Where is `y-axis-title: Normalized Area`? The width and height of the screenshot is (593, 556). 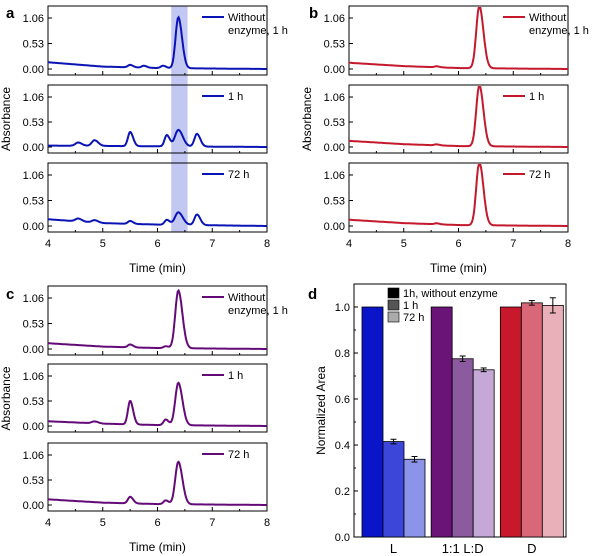
y-axis-title: Normalized Area is located at coordinates (321, 410).